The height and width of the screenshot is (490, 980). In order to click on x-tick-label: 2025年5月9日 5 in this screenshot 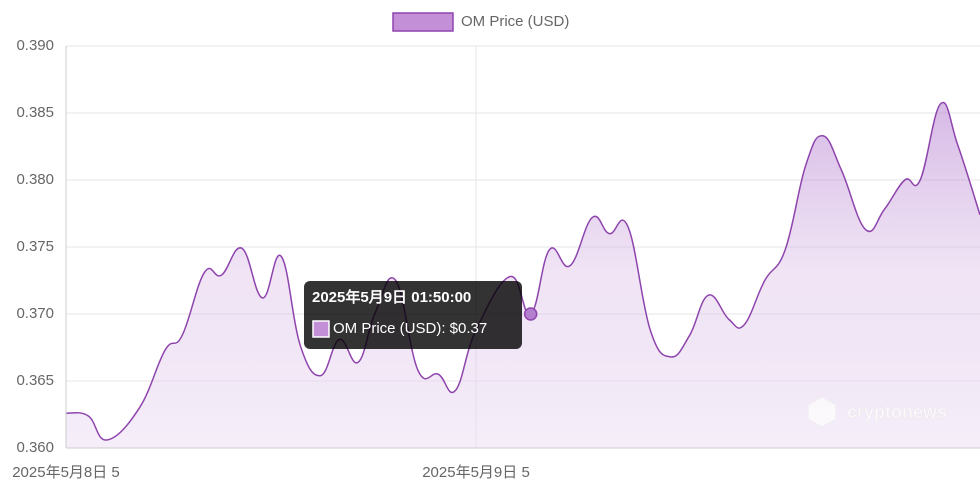, I will do `click(476, 472)`.